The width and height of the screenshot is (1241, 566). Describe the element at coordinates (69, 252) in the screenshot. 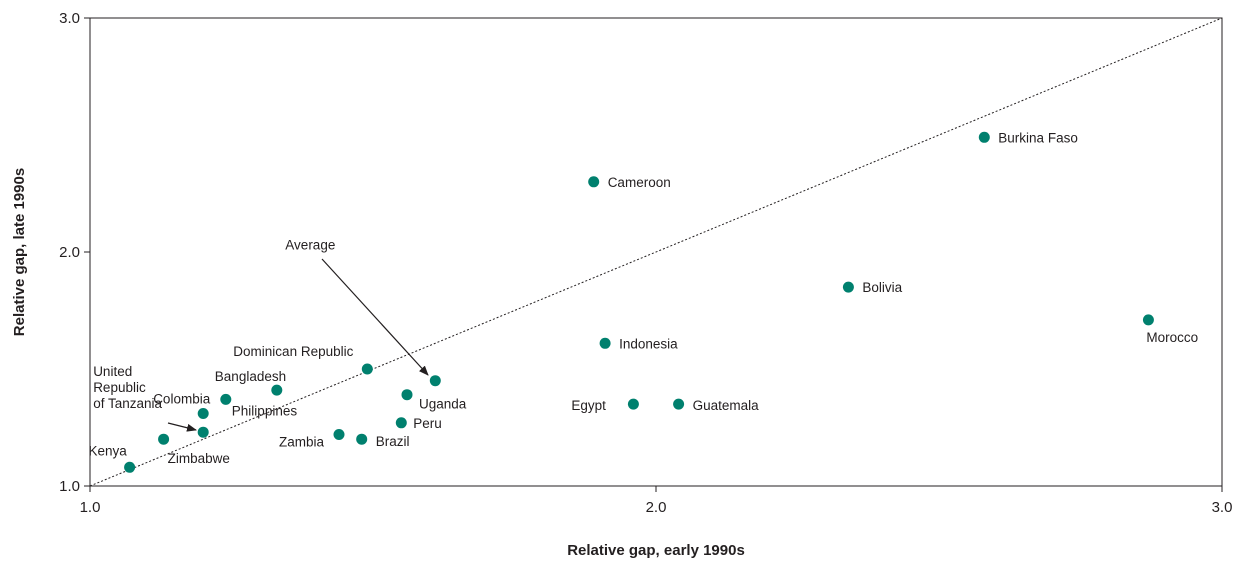

I see `y-tick-label: 2.0` at that location.